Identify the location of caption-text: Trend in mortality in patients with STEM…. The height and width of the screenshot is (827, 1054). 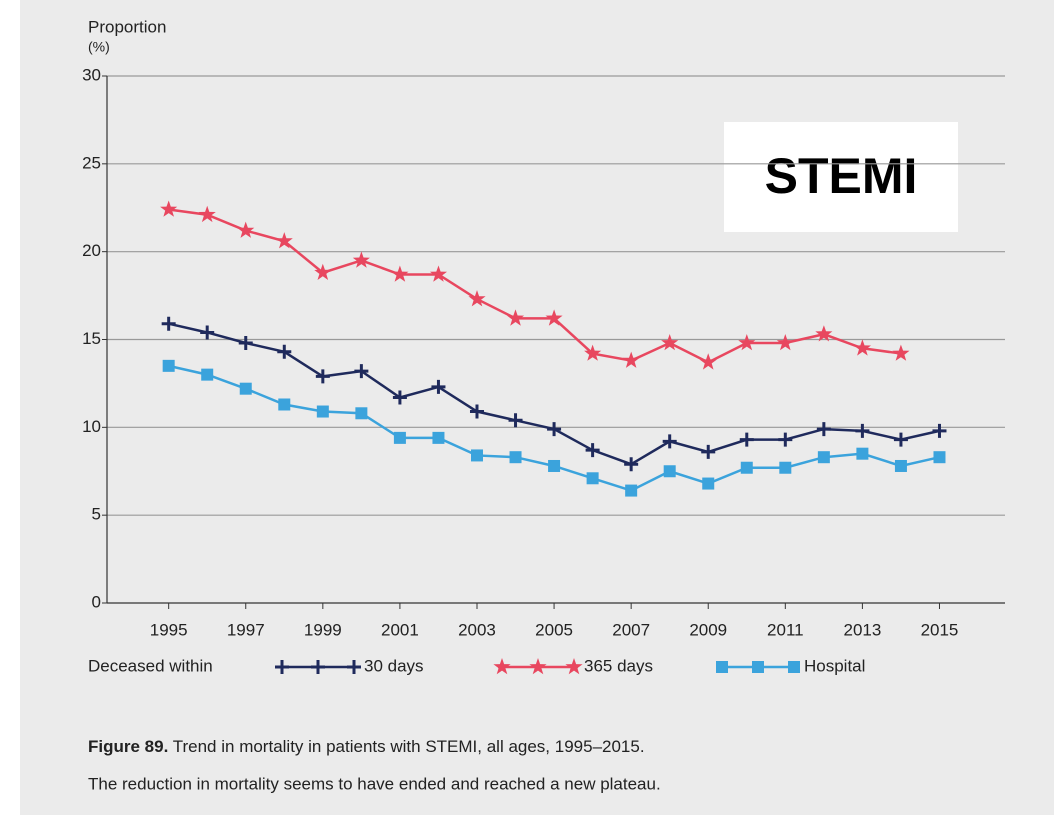
(409, 746).